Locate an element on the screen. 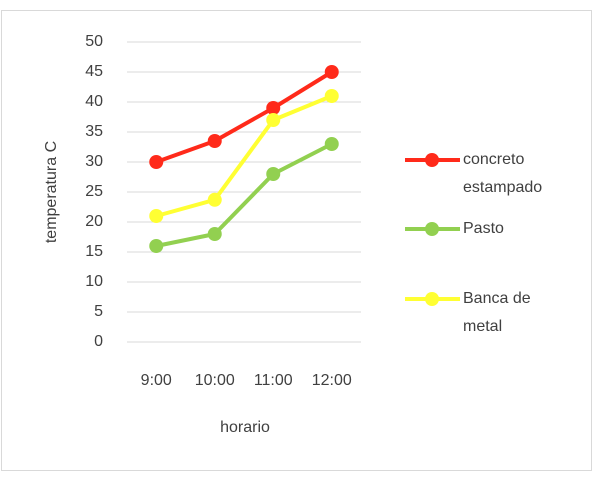 The width and height of the screenshot is (604, 484). legend-label: Pasto is located at coordinates (483, 228).